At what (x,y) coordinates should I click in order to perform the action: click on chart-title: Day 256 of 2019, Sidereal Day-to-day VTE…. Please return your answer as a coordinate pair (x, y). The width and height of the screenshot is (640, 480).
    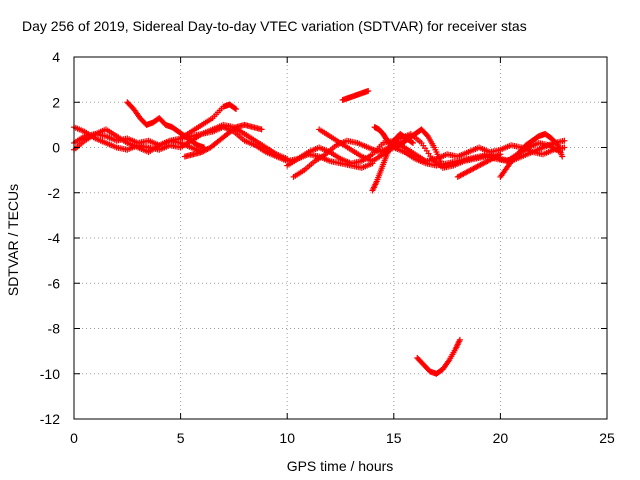
    Looking at the image, I should click on (274, 26).